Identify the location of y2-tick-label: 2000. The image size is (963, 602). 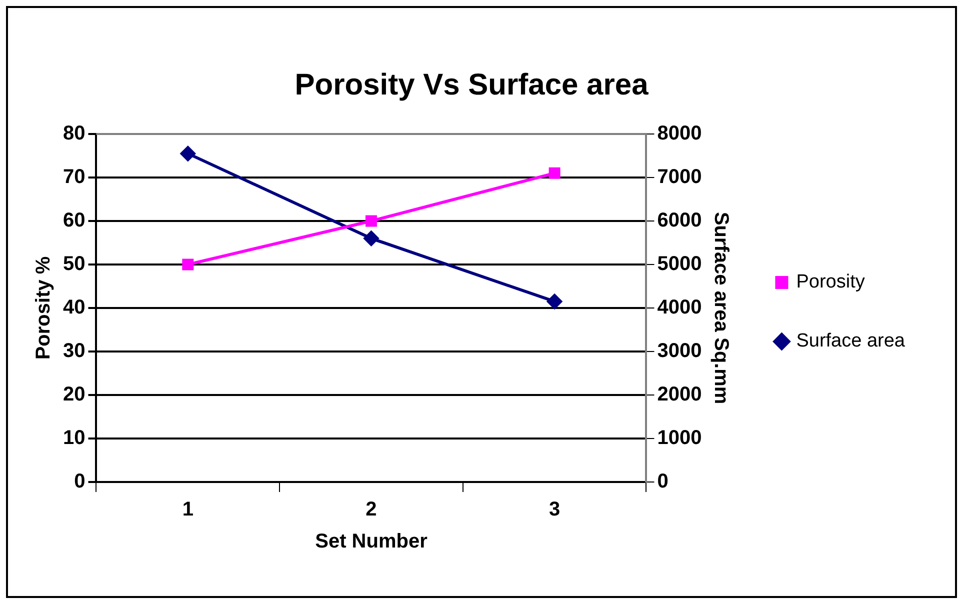
(679, 395).